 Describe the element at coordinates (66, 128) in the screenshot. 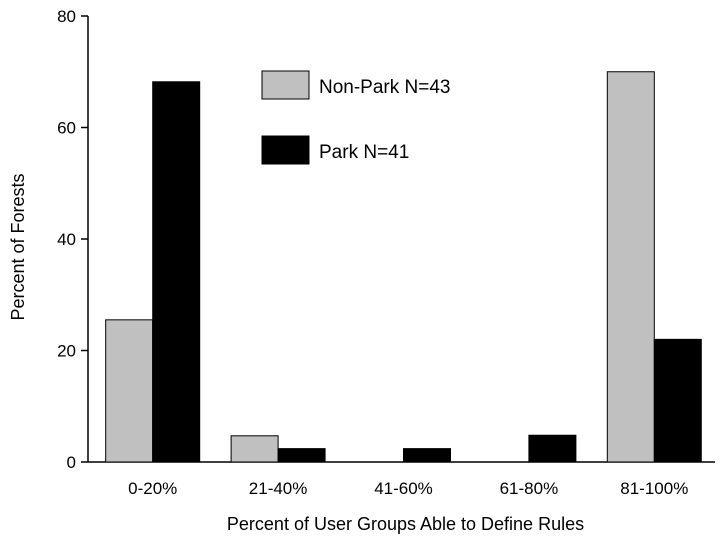

I see `y-tick-label: 60` at that location.